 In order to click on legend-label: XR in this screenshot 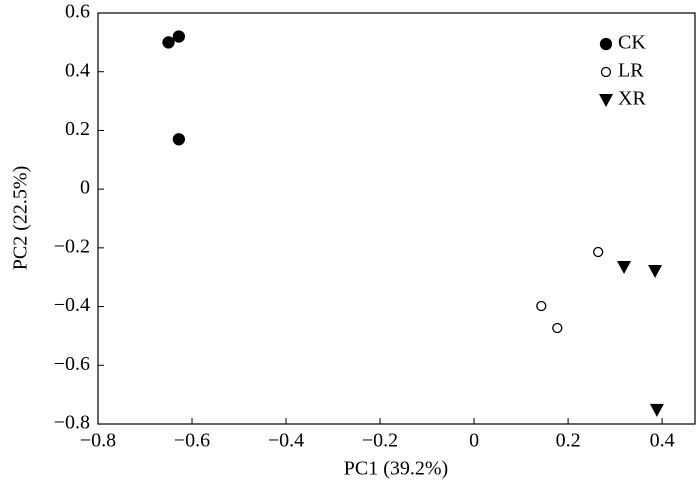, I will do `click(632, 99)`.